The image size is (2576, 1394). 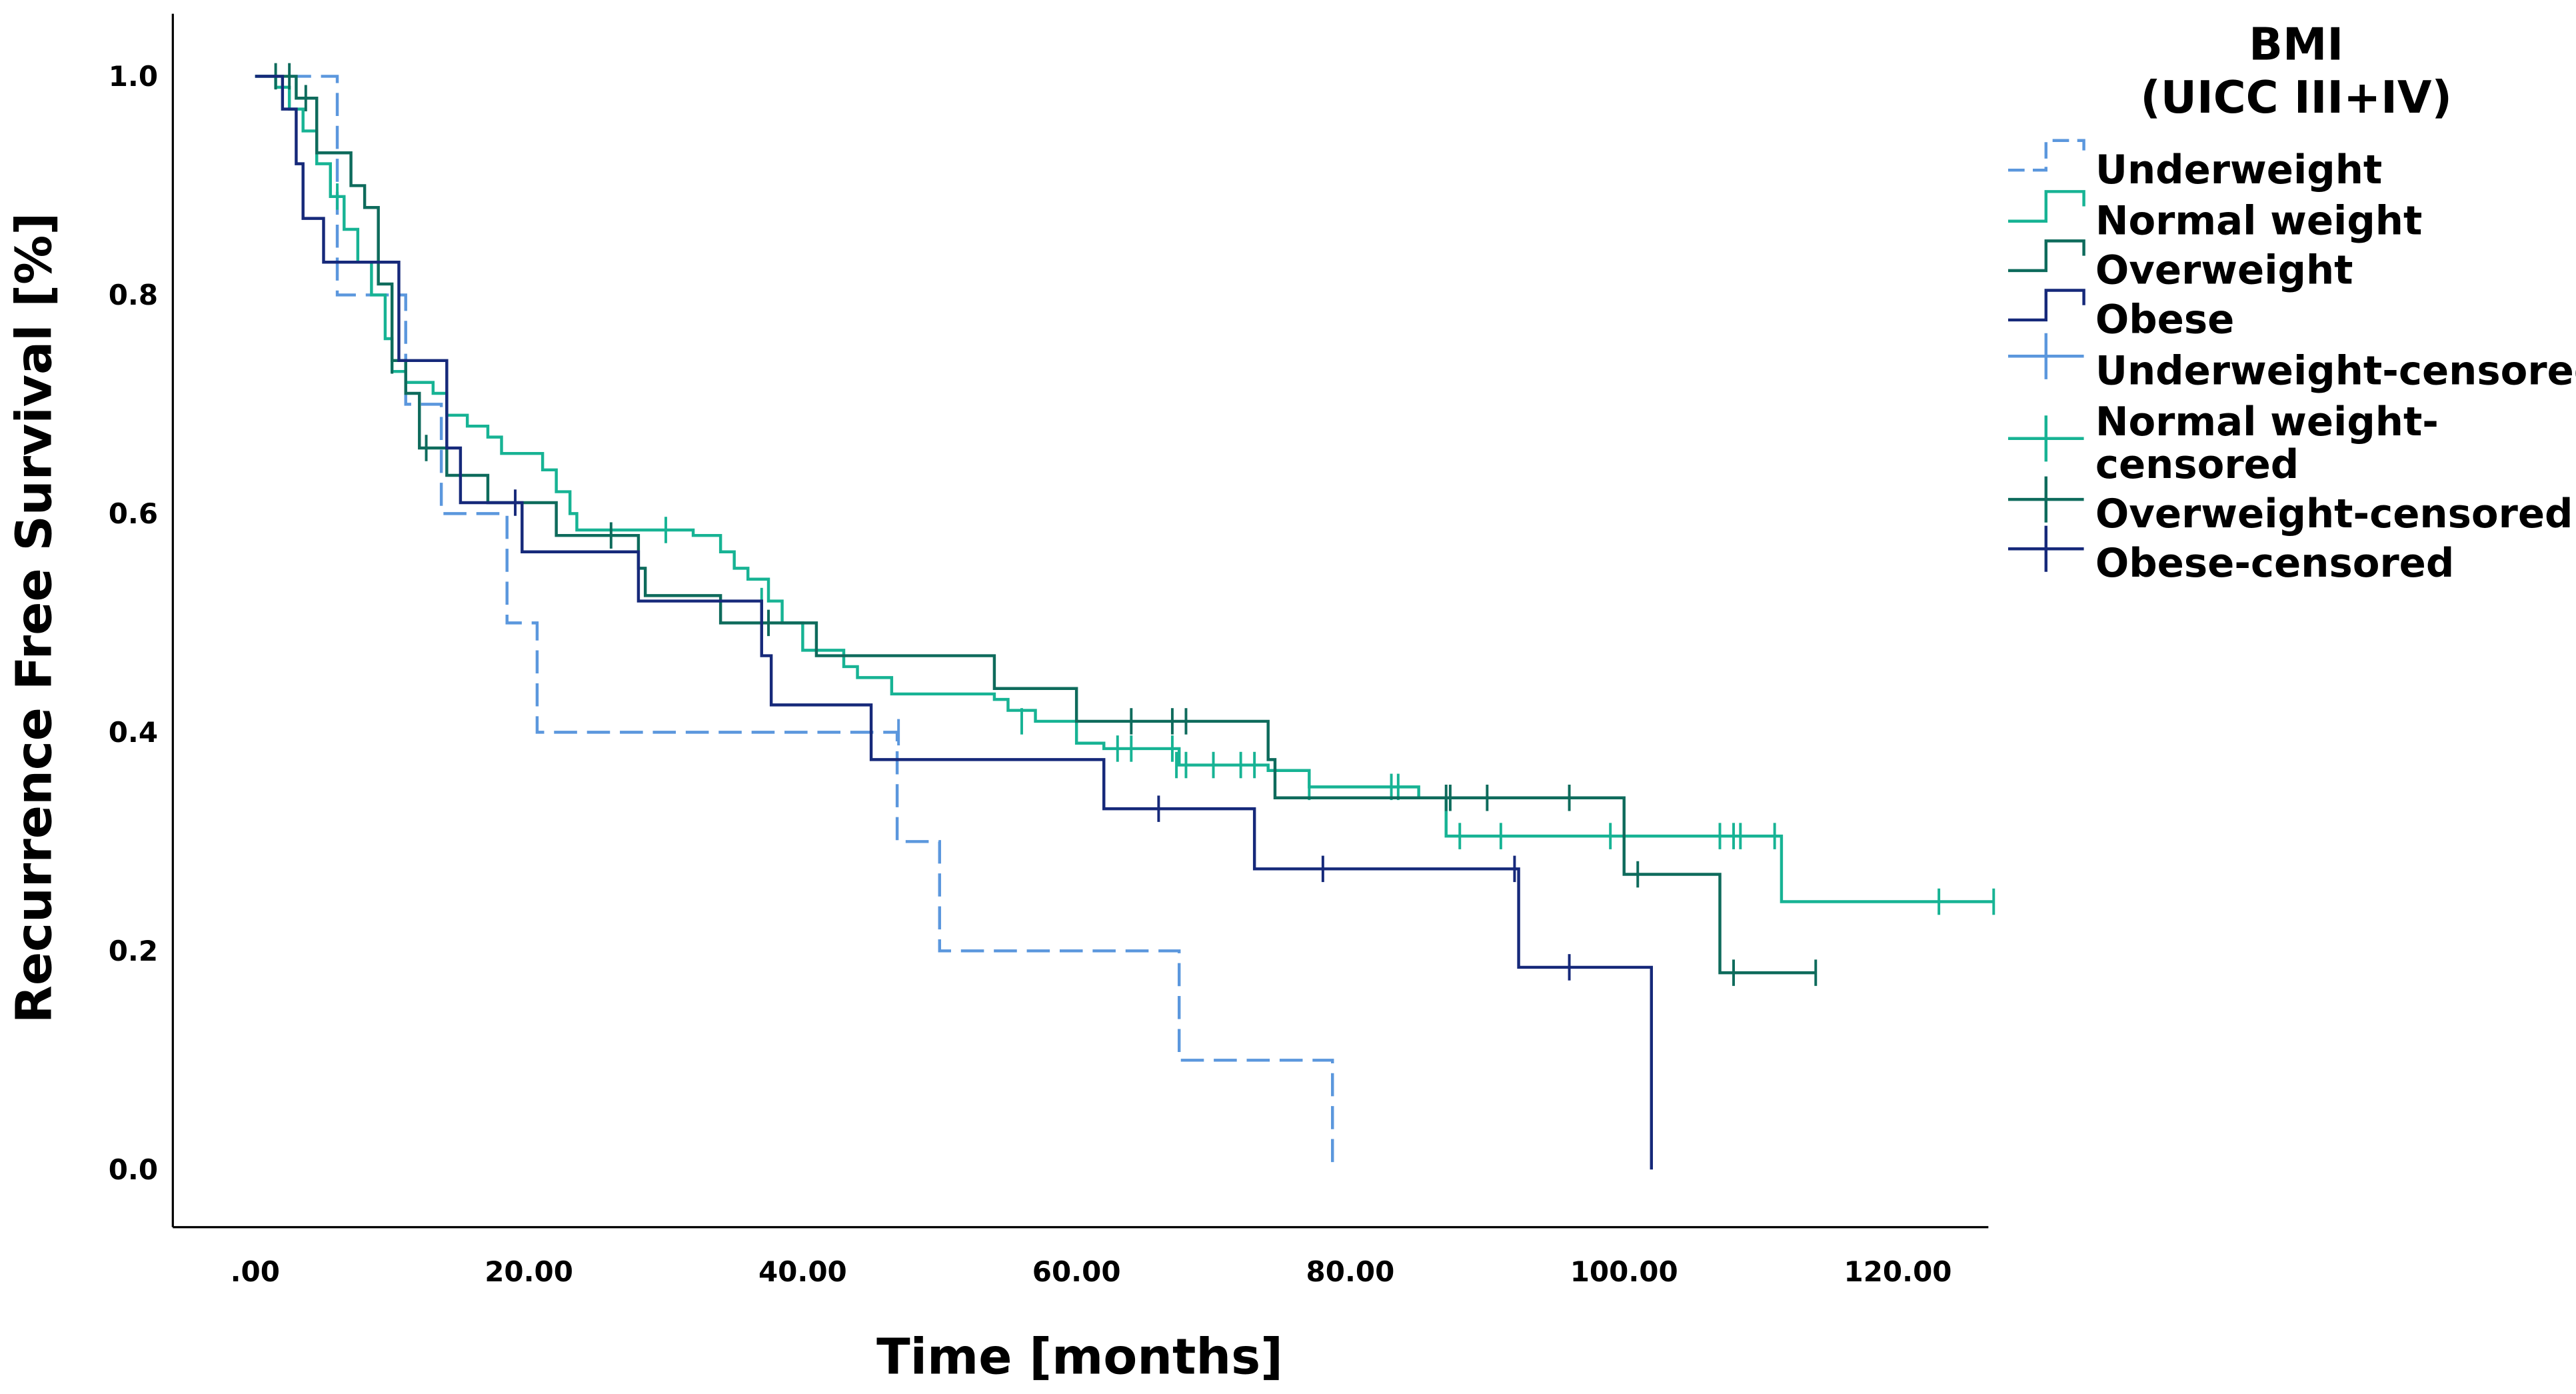 I want to click on x-tick-label: 120.00, so click(x=1898, y=1271).